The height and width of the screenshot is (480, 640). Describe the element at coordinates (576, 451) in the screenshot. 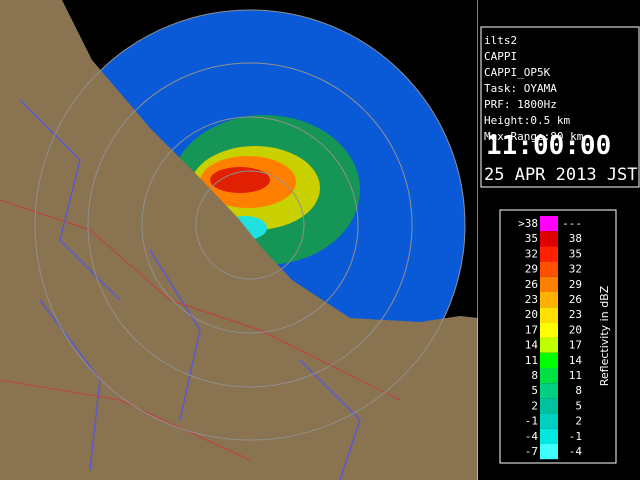

I see `legend-high: -4` at that location.